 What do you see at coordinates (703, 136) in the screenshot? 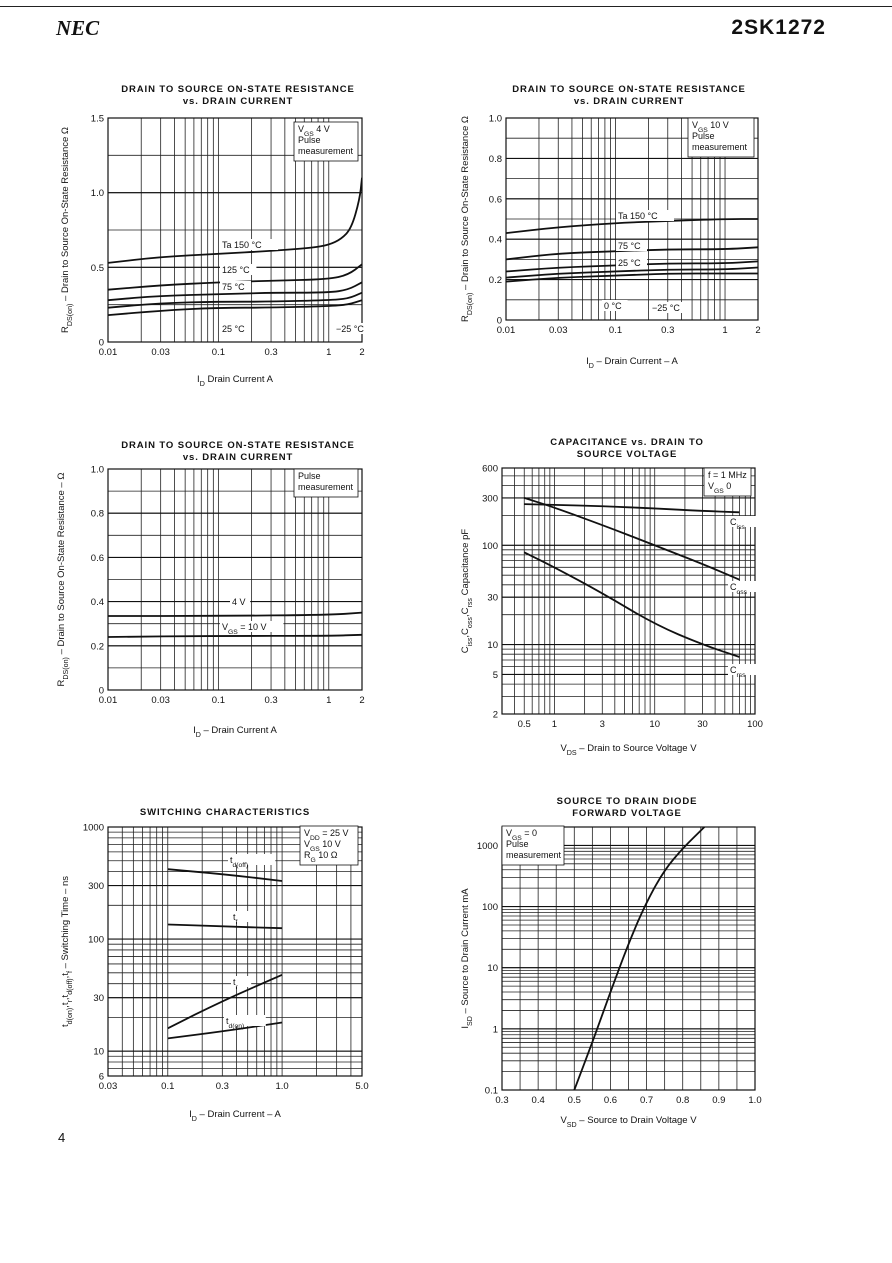
I see `condition-text: Pulse` at bounding box center [703, 136].